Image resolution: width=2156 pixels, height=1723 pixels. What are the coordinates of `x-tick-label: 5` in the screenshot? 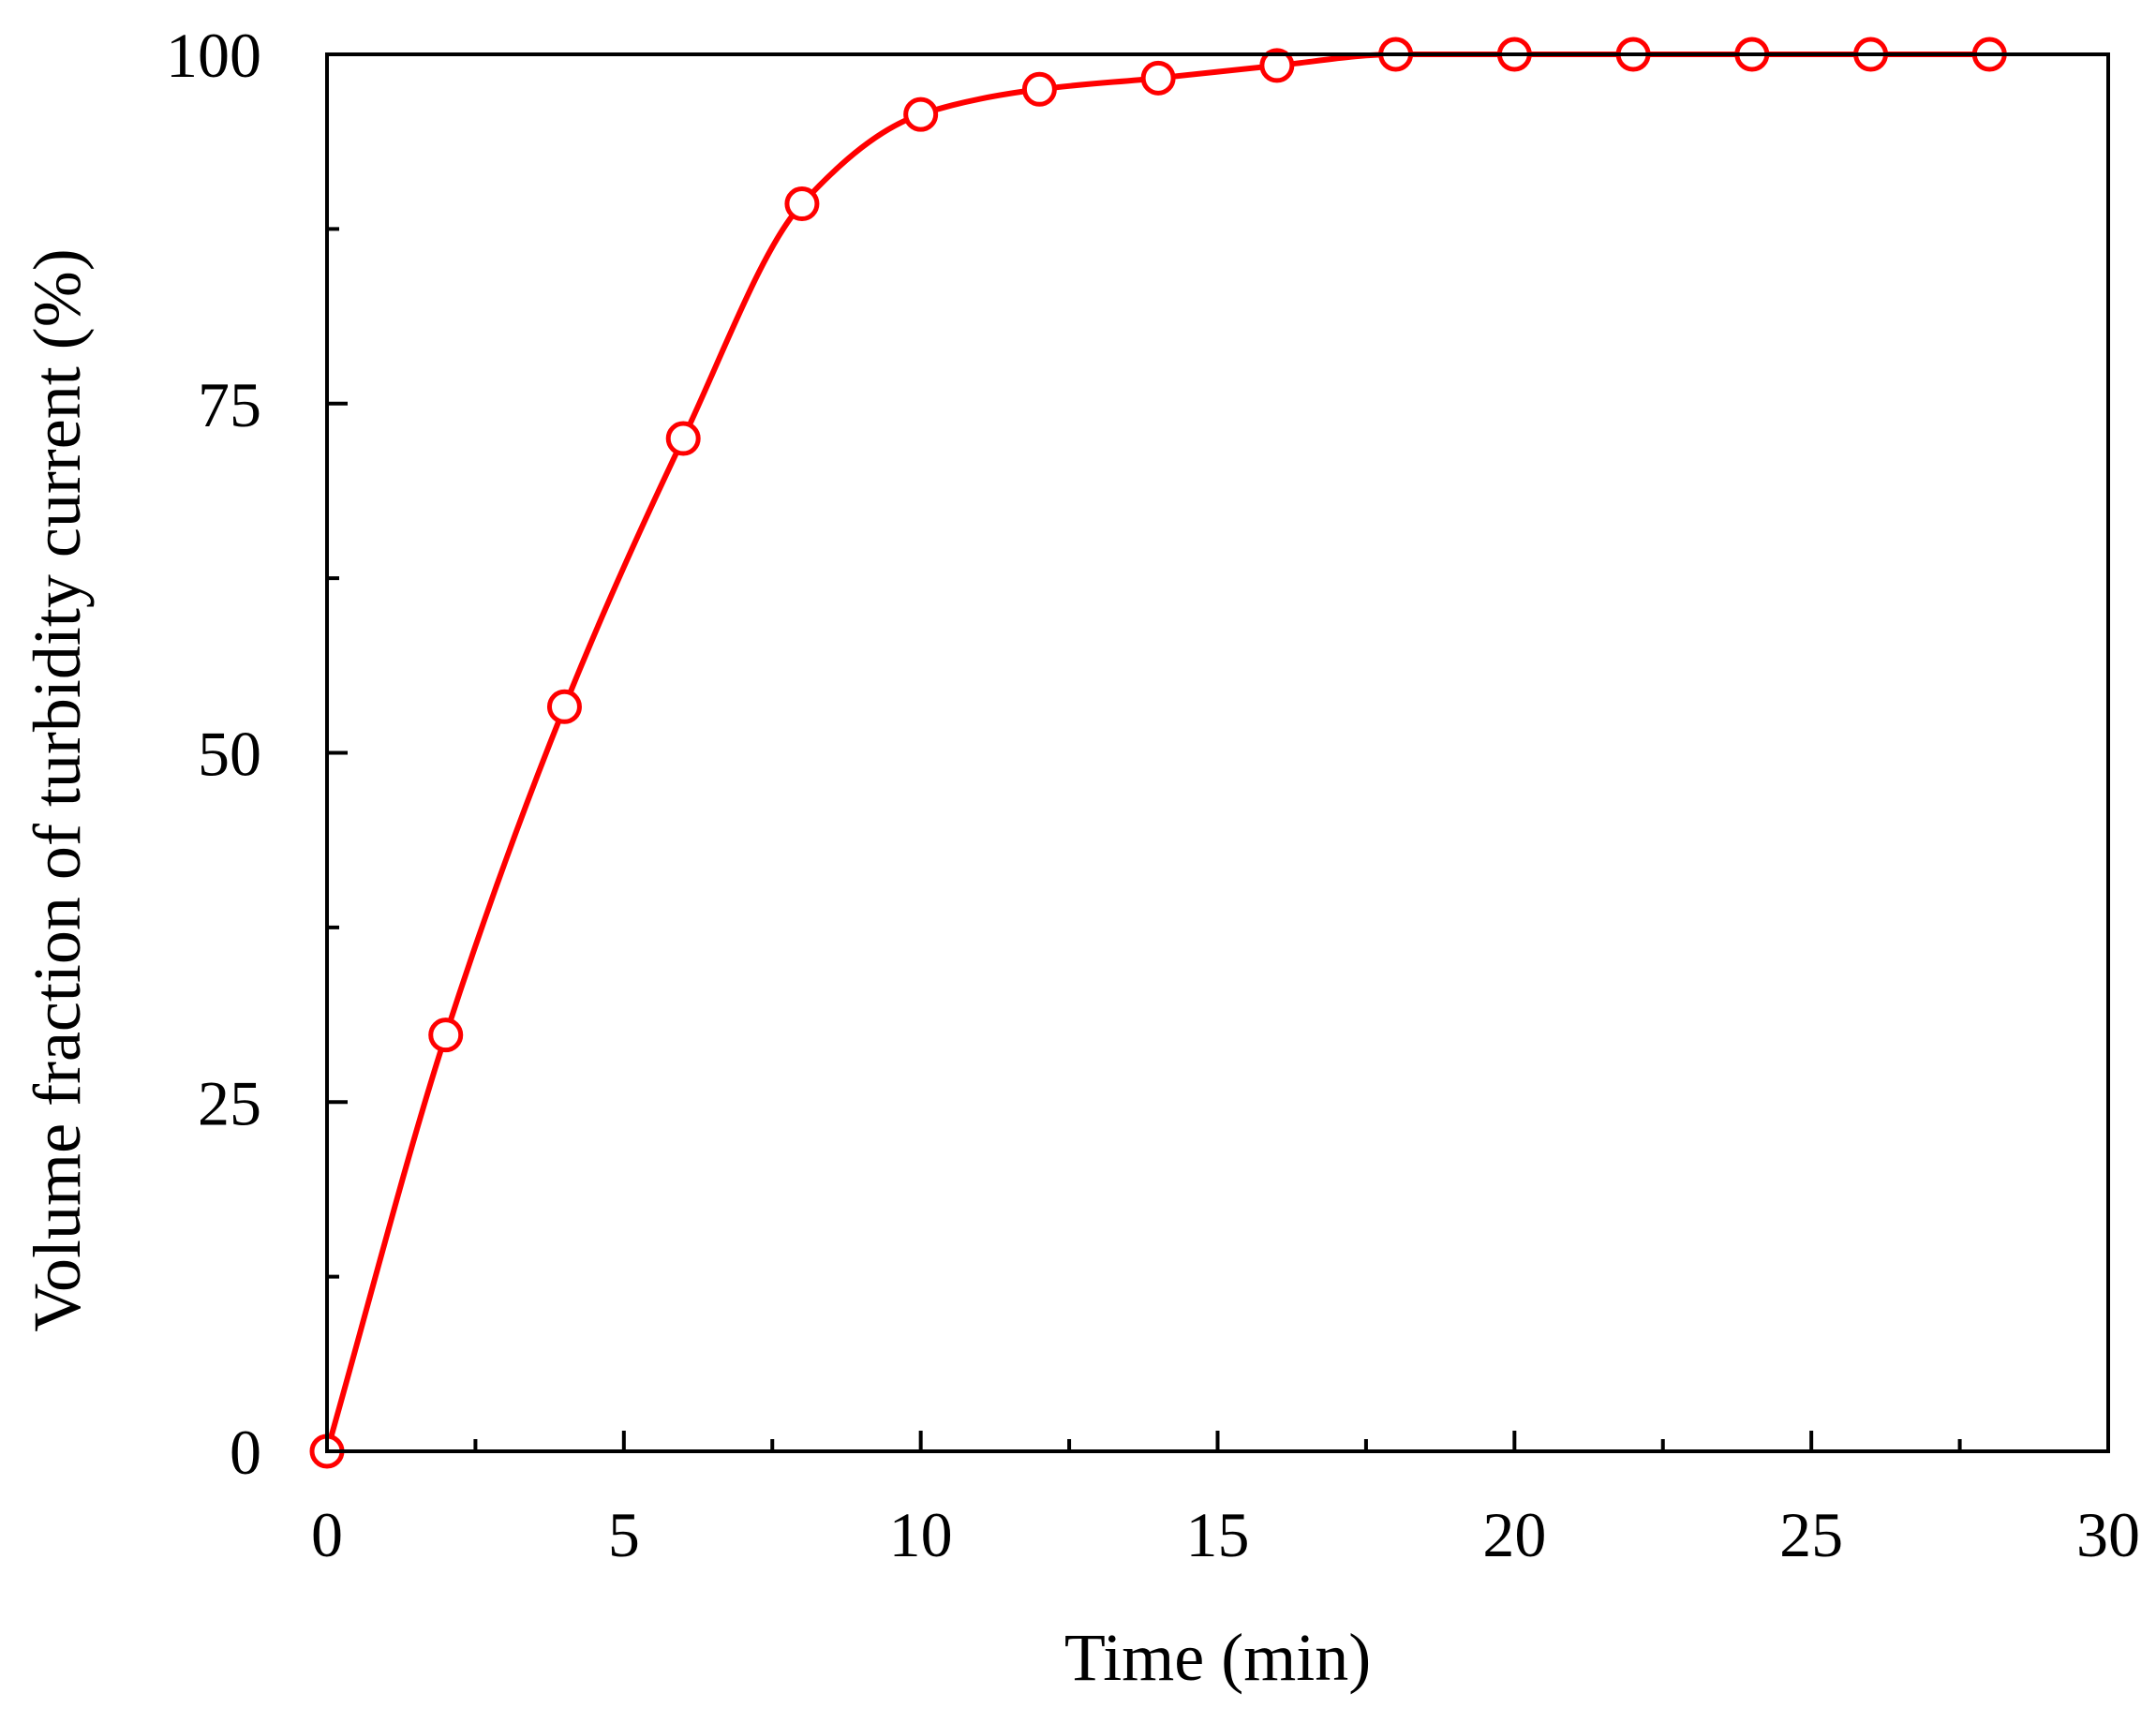 It's located at (624, 1534).